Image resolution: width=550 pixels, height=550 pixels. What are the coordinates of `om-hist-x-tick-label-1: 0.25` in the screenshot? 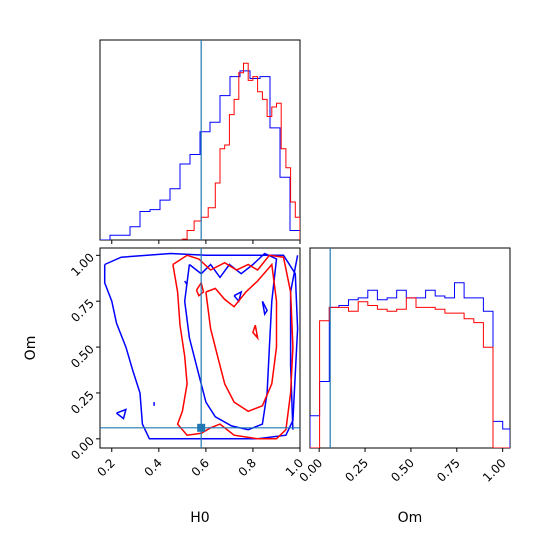 It's located at (356, 470).